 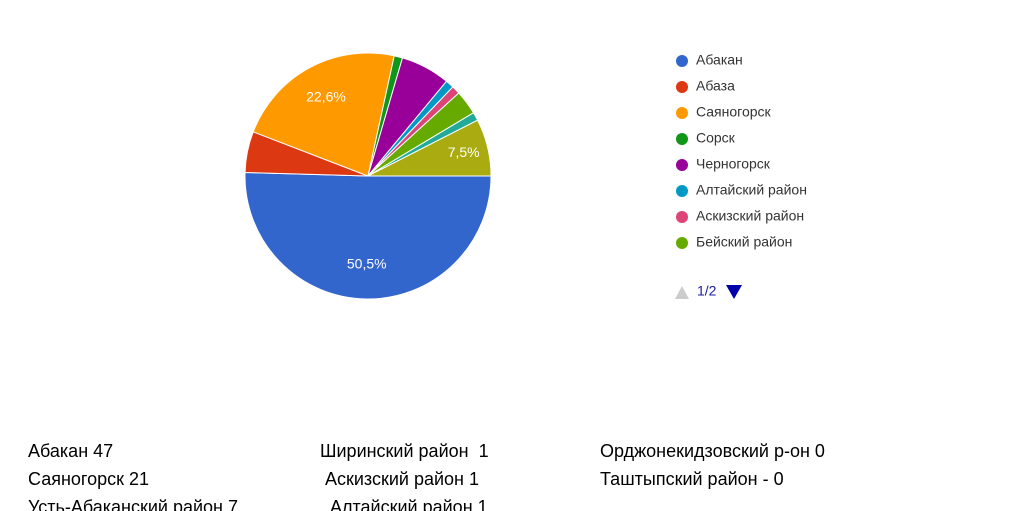 What do you see at coordinates (733, 164) in the screenshot?
I see `legend-label: Черногорск` at bounding box center [733, 164].